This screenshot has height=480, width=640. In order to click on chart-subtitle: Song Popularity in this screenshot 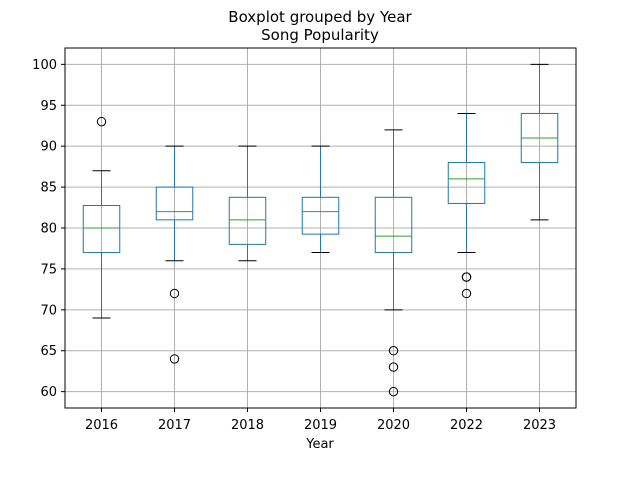, I will do `click(320, 35)`.